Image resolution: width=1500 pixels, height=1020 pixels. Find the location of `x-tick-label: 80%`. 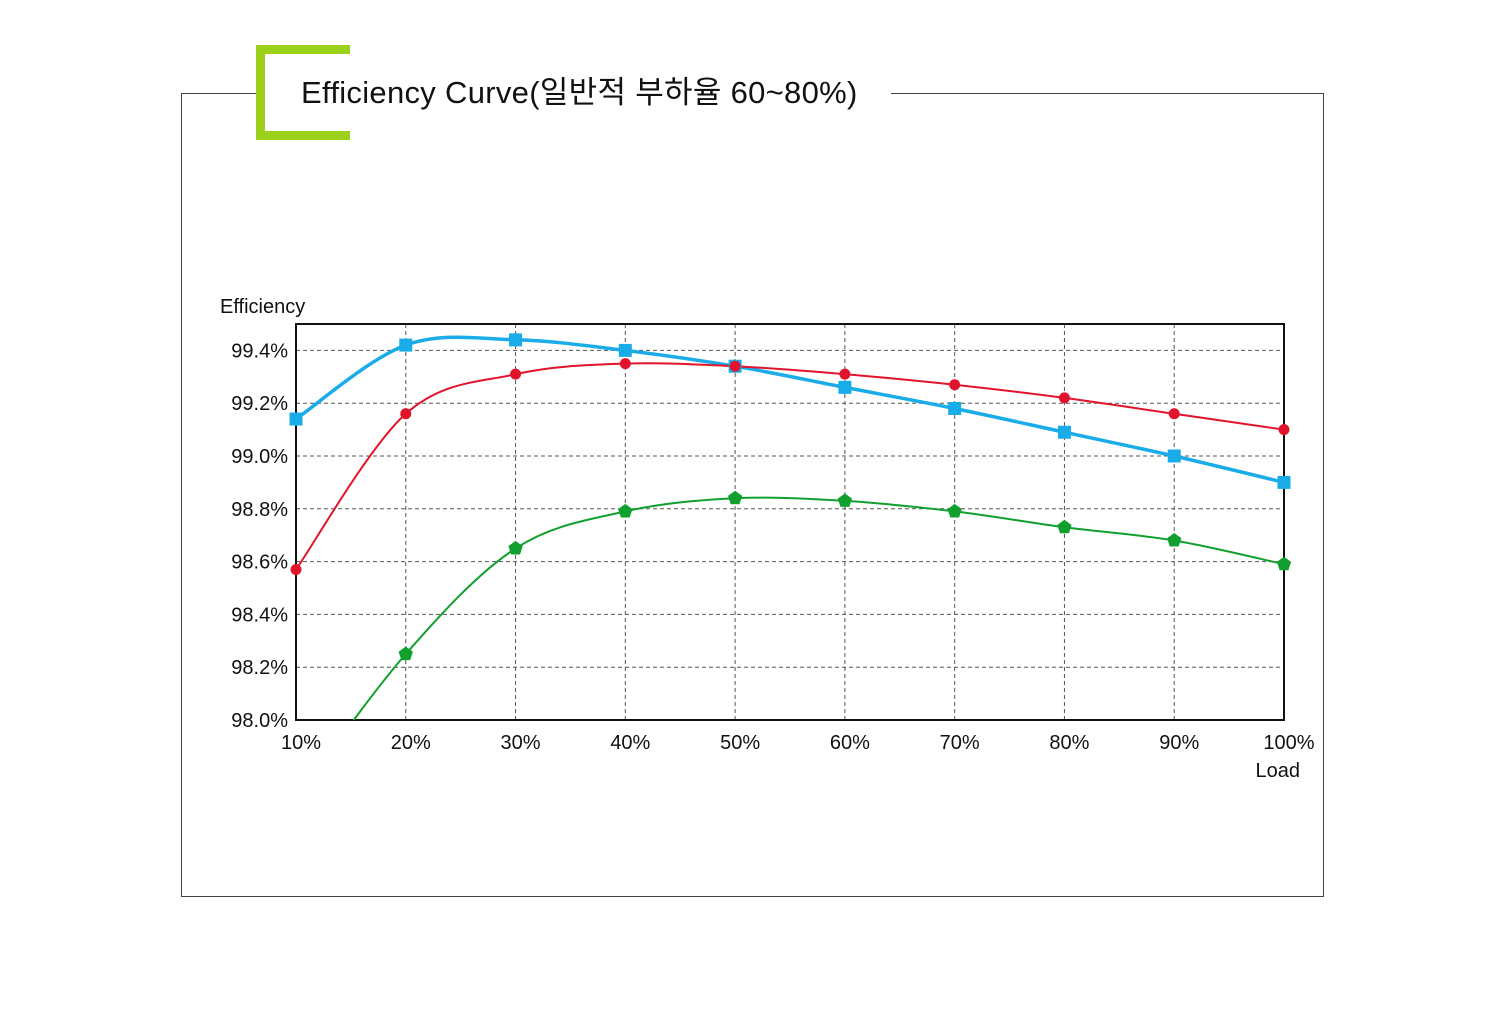

x-tick-label: 80% is located at coordinates (1069, 743).